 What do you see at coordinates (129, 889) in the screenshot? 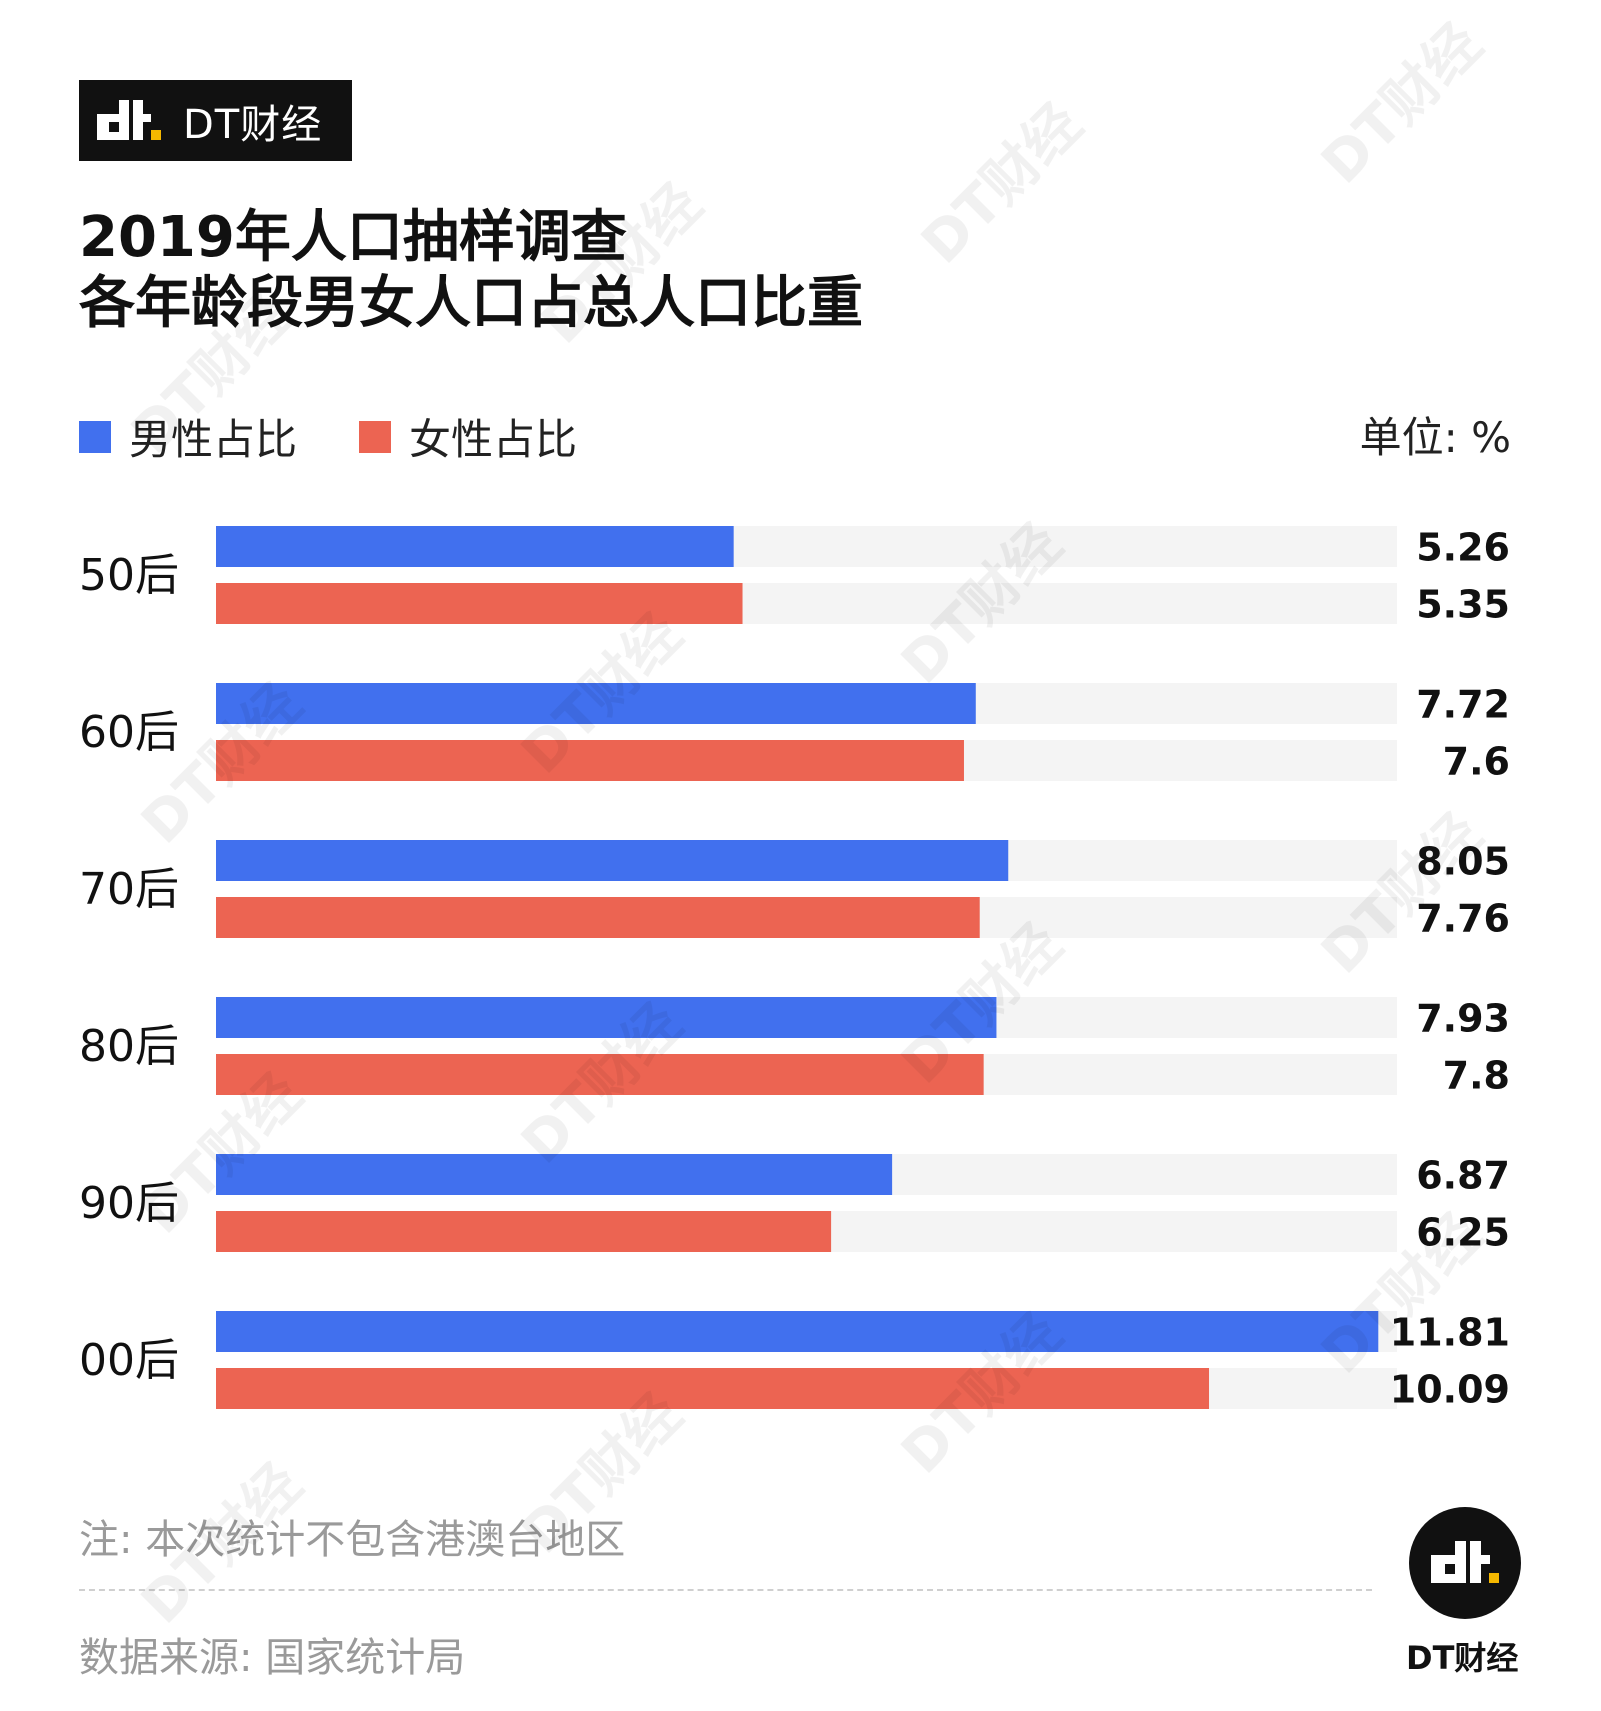
I see `category-label: 70后` at bounding box center [129, 889].